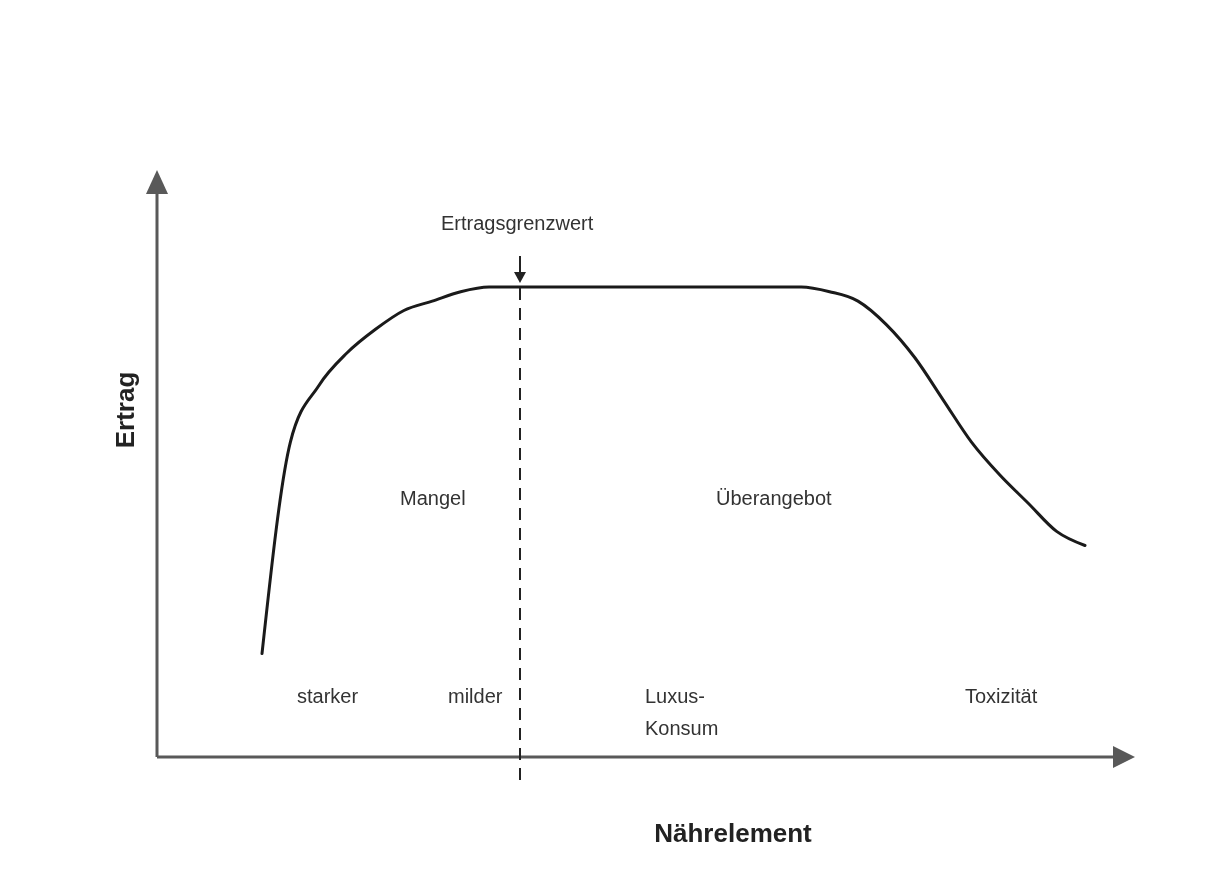  Describe the element at coordinates (774, 498) in the screenshot. I see `annotation: Überangebot` at that location.